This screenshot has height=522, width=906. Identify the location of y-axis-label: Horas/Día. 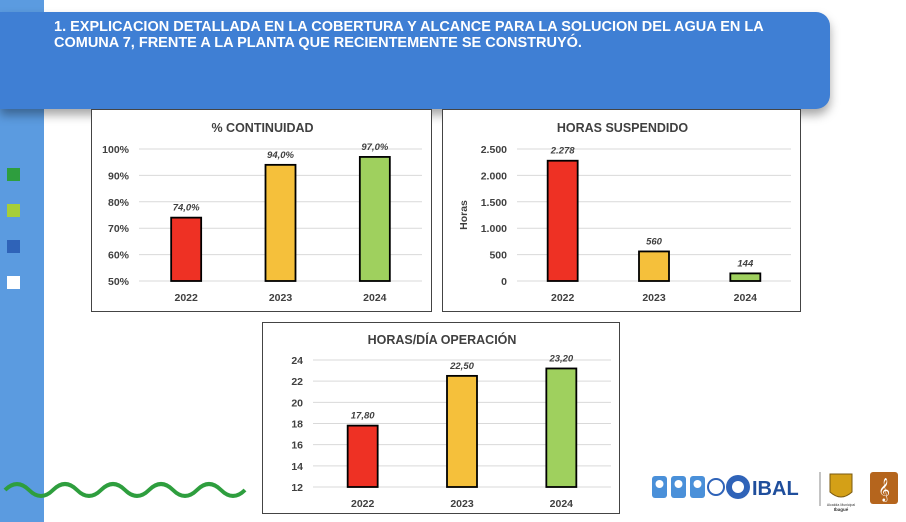
(264, 423).